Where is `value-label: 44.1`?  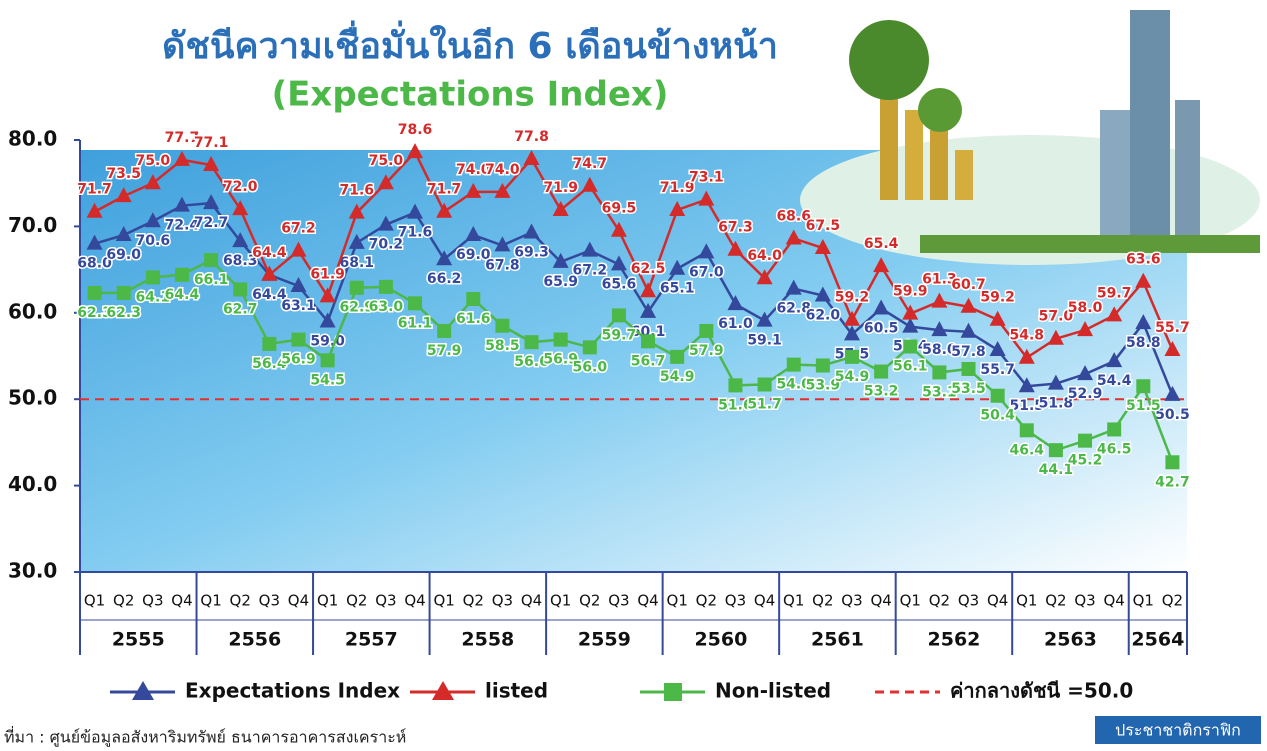 value-label: 44.1 is located at coordinates (1056, 470).